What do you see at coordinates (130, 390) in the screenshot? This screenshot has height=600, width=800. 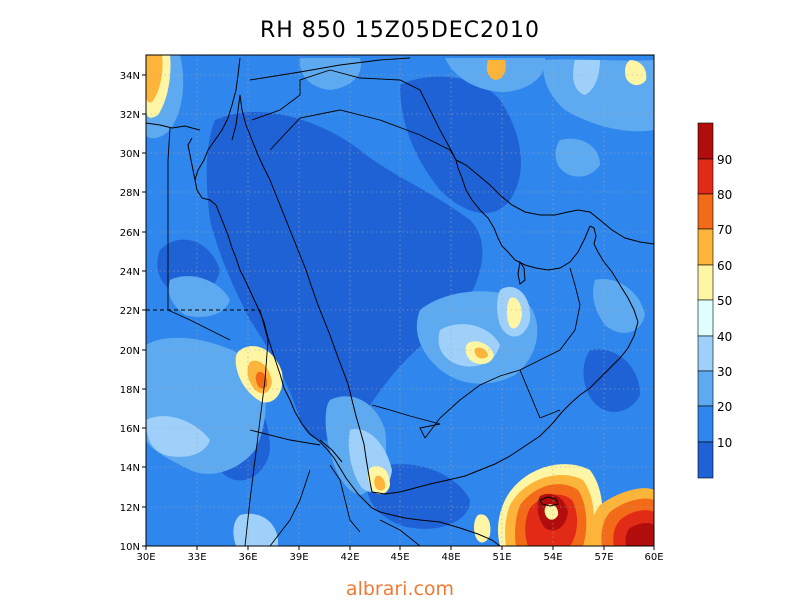 I see `lat-tick-label: 18N` at bounding box center [130, 390].